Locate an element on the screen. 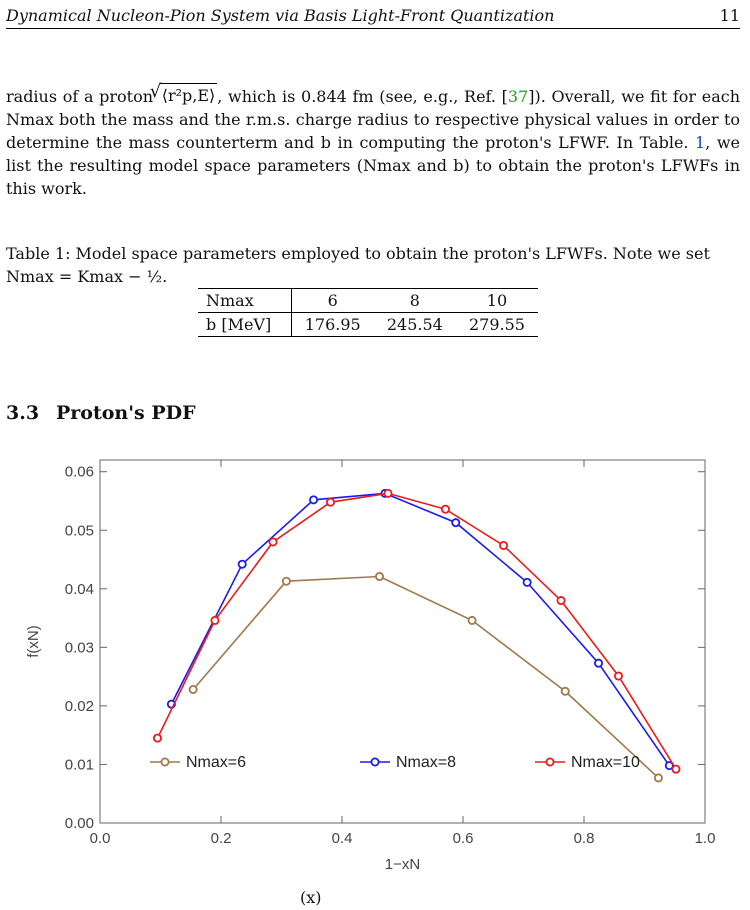  x-tick-label: 1.0 is located at coordinates (705, 838).